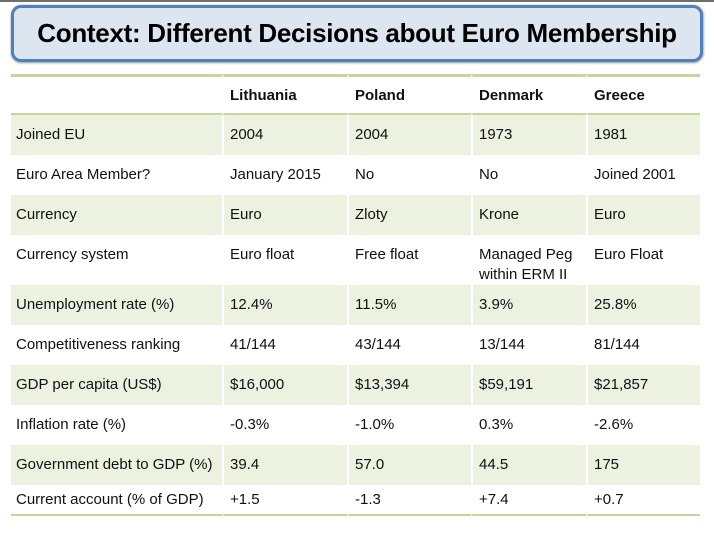  Describe the element at coordinates (409, 425) in the screenshot. I see `cell-value: -1.0%` at that location.